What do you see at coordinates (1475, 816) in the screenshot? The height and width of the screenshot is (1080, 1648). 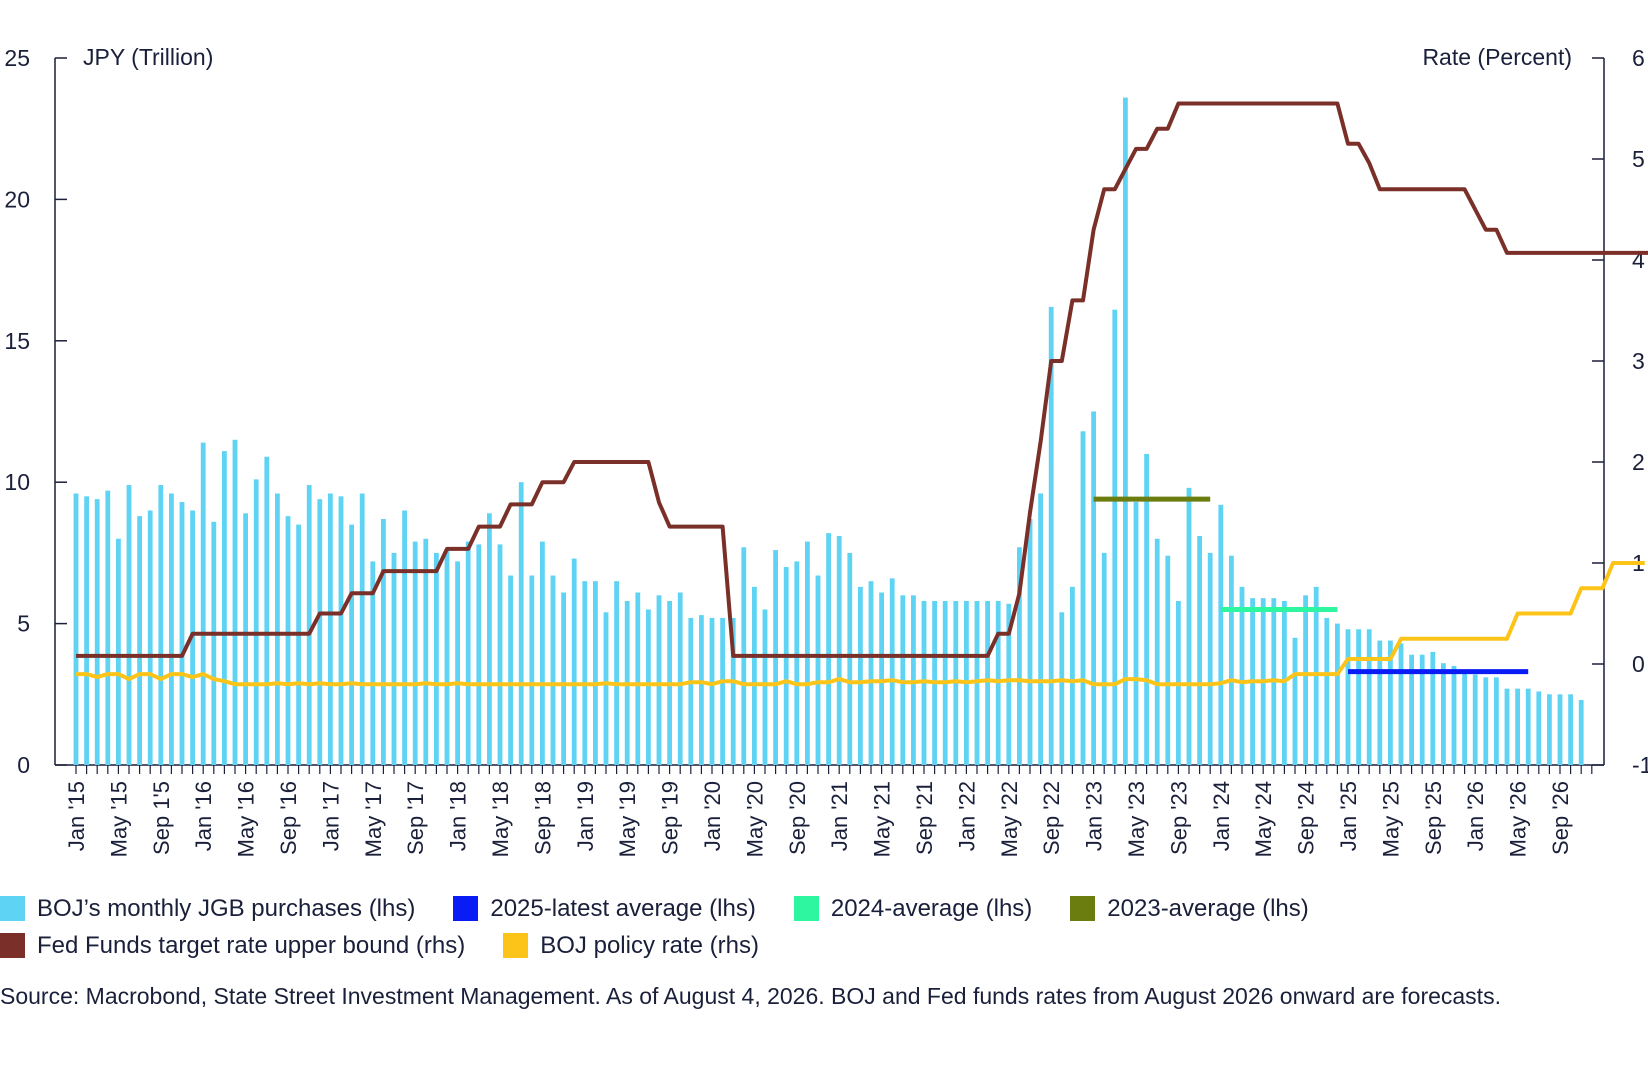 I see `x-tick-label: Jan '26` at bounding box center [1475, 816].